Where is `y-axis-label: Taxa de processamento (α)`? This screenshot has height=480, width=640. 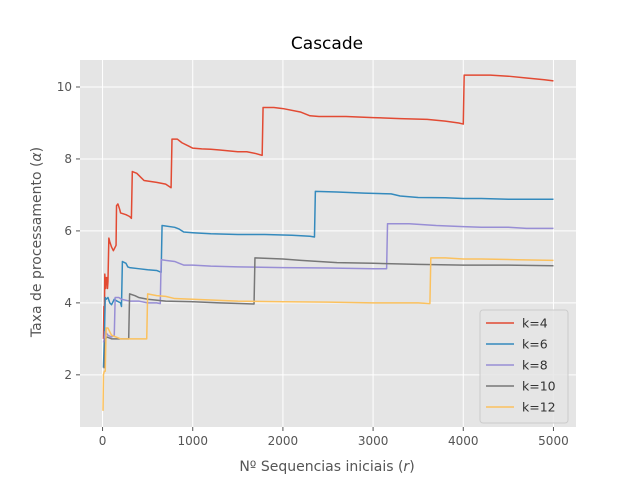
y-axis-label: Taxa de processamento (α) is located at coordinates (37, 242).